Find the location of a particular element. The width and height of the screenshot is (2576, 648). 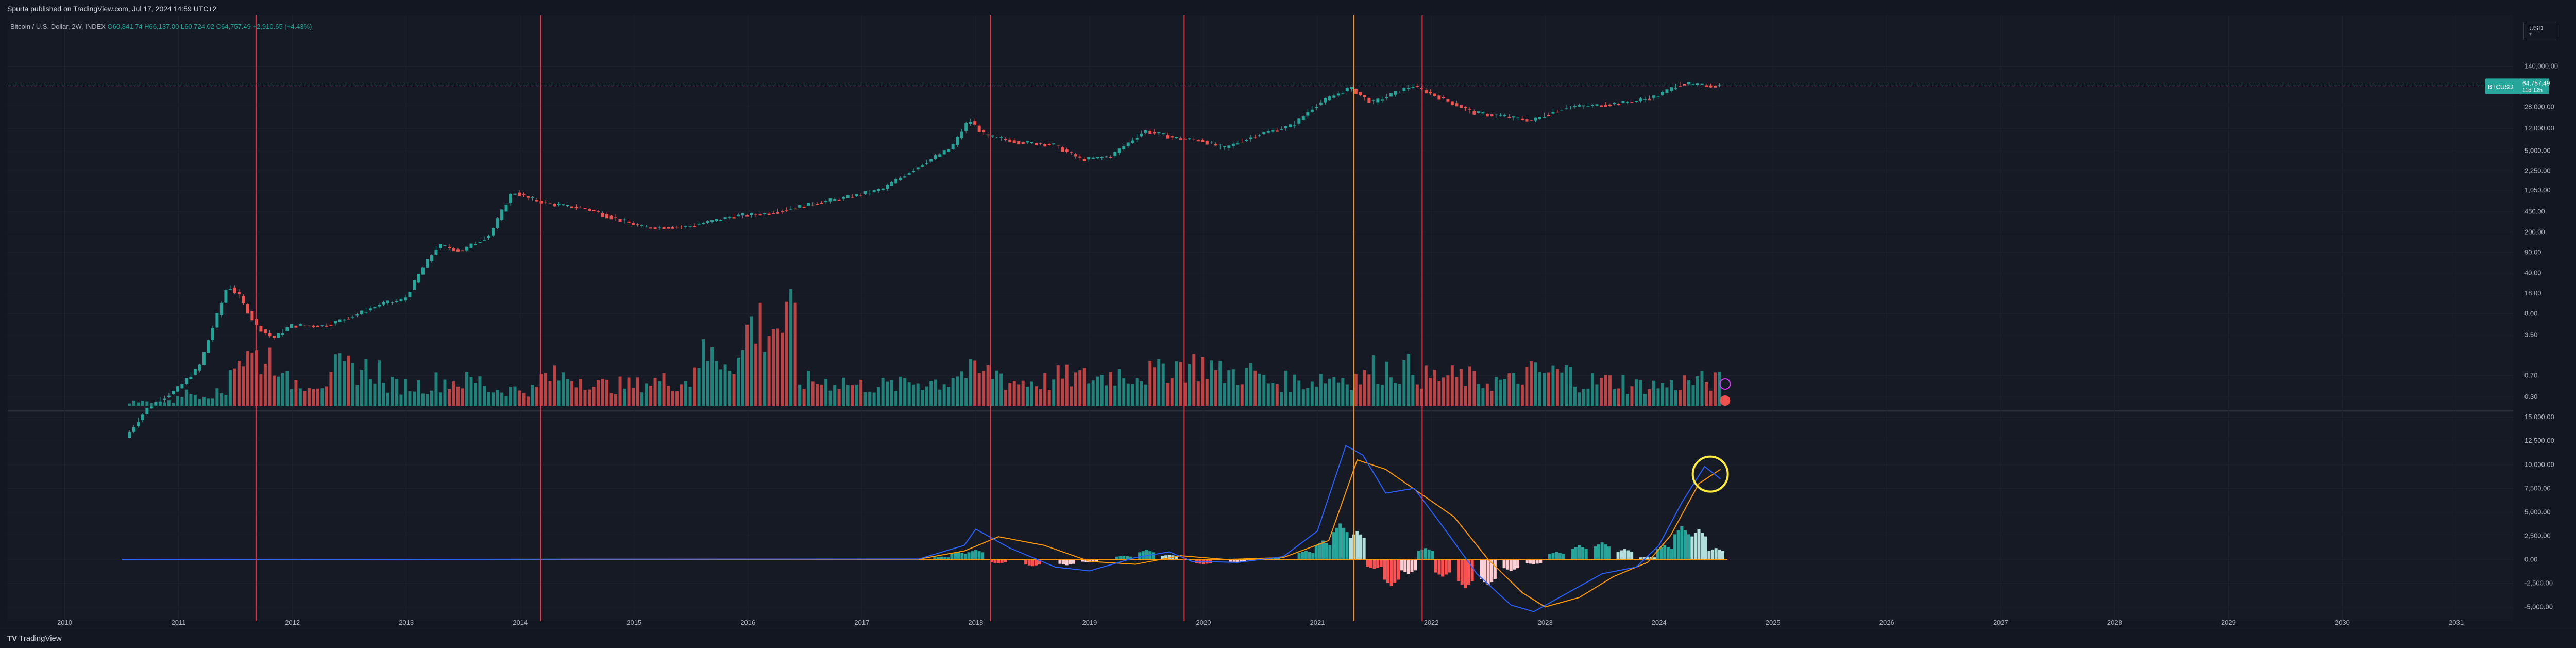

macd-tick-label: 15,000.00 is located at coordinates (2539, 417).